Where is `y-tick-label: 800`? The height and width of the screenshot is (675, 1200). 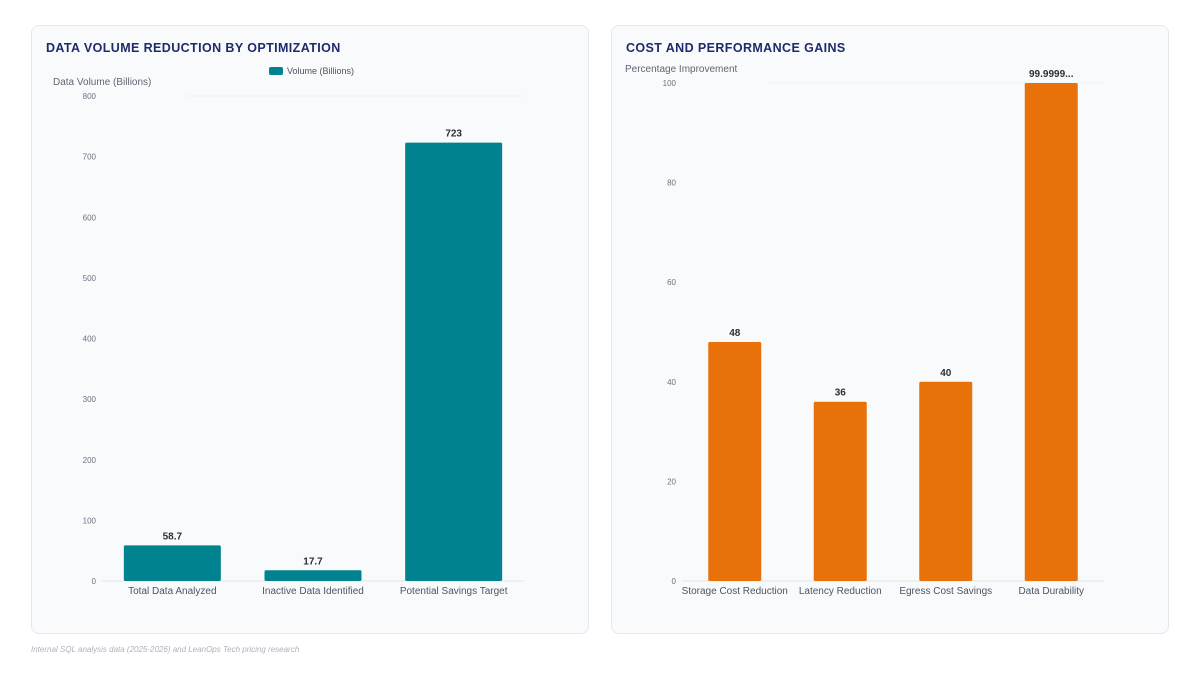 y-tick-label: 800 is located at coordinates (90, 96).